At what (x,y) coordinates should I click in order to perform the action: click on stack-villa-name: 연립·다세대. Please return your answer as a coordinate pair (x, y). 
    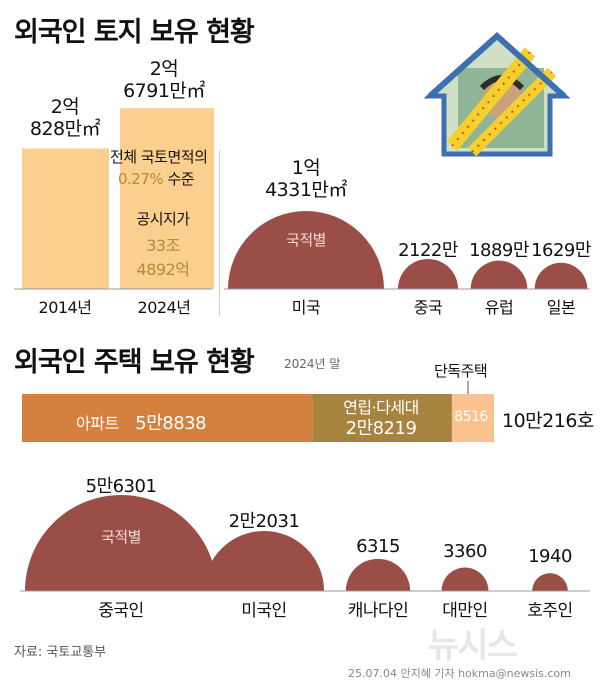
    Looking at the image, I should click on (381, 407).